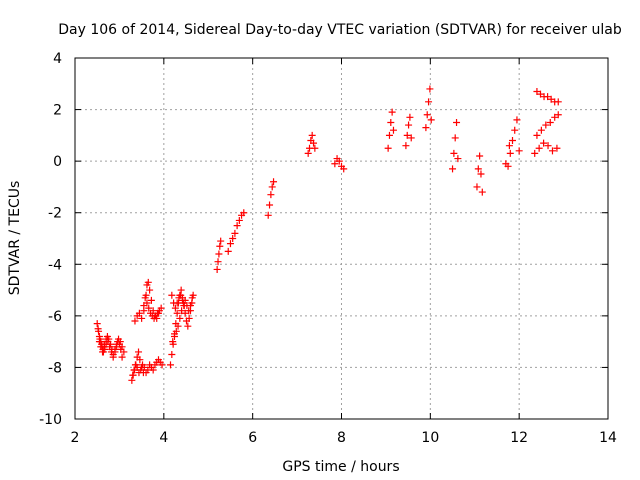 The height and width of the screenshot is (480, 640). What do you see at coordinates (163, 438) in the screenshot?
I see `x-tick-label: 4` at bounding box center [163, 438].